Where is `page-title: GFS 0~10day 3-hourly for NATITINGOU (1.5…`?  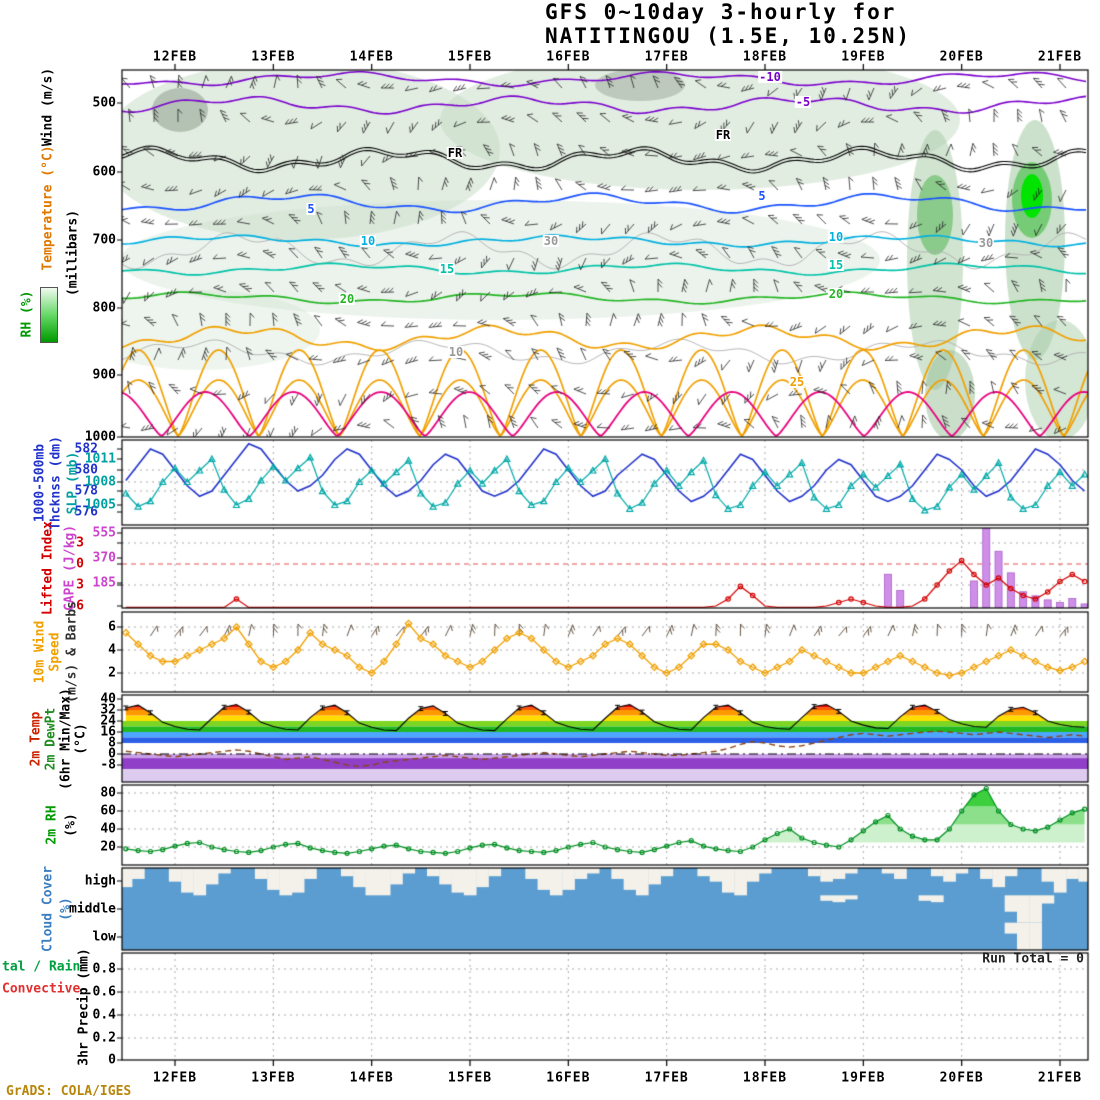
page-title: GFS 0~10day 3-hourly for NATITINGOU (1.5… is located at coordinates (728, 24).